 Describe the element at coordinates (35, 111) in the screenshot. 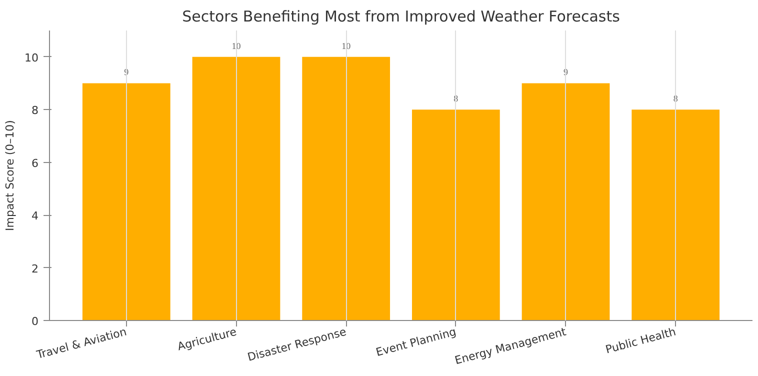

I see `y-tick-label: 8` at that location.